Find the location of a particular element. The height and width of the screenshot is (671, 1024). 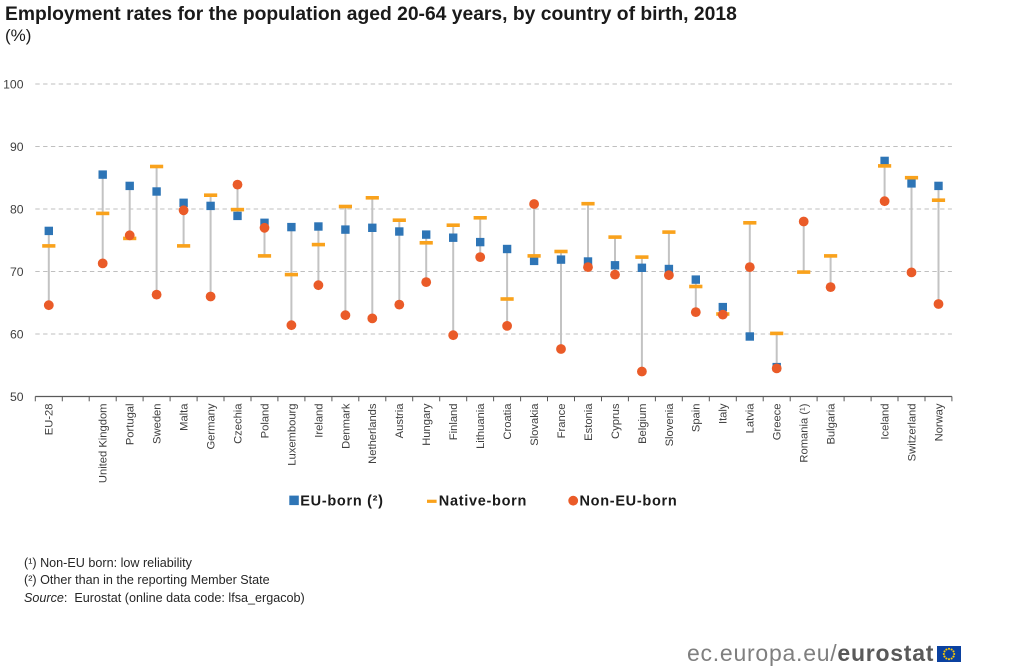

svg-text: Finland is located at coordinates (454, 422).